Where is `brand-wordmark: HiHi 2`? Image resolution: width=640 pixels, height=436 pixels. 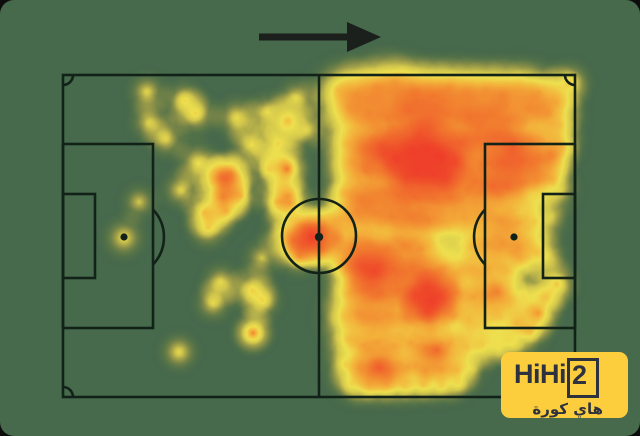 brand-wordmark: HiHi 2 is located at coordinates (565, 378).